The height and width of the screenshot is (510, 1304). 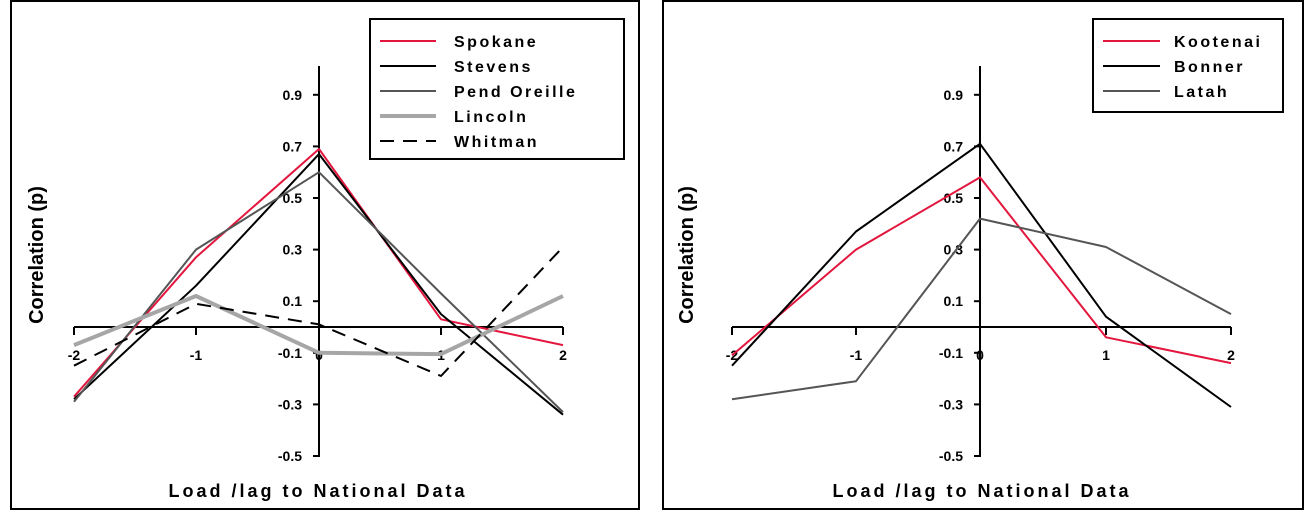 What do you see at coordinates (1218, 42) in the screenshot?
I see `legend-label-kootenai: Kootenai` at bounding box center [1218, 42].